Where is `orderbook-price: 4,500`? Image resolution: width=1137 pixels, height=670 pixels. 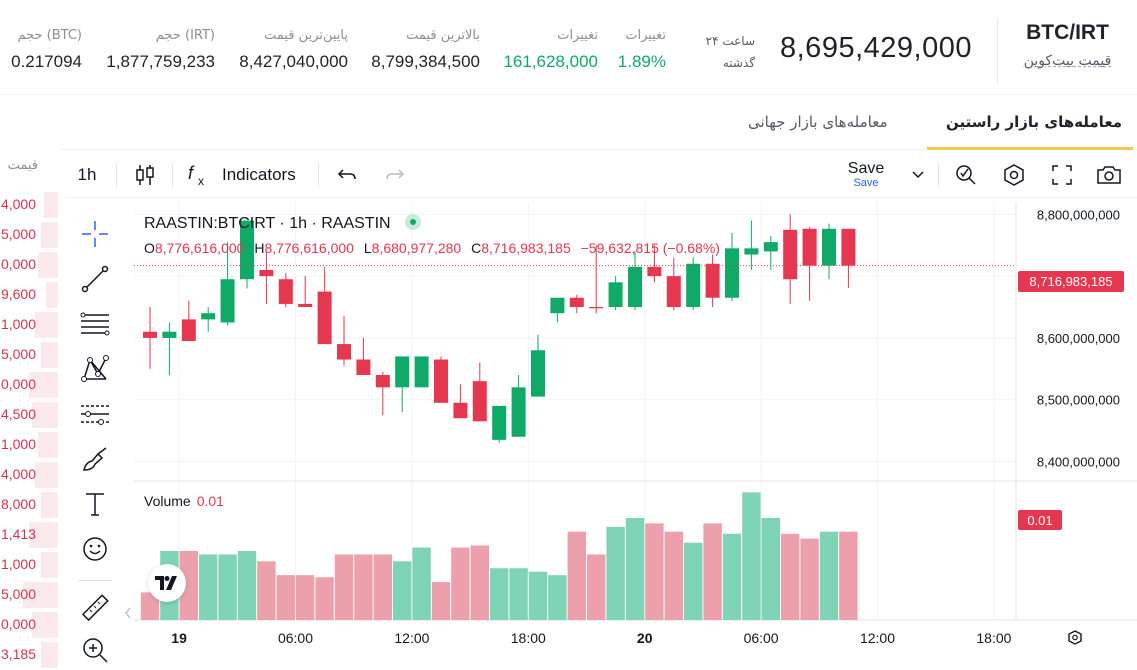 orderbook-price: 4,500 is located at coordinates (18, 414).